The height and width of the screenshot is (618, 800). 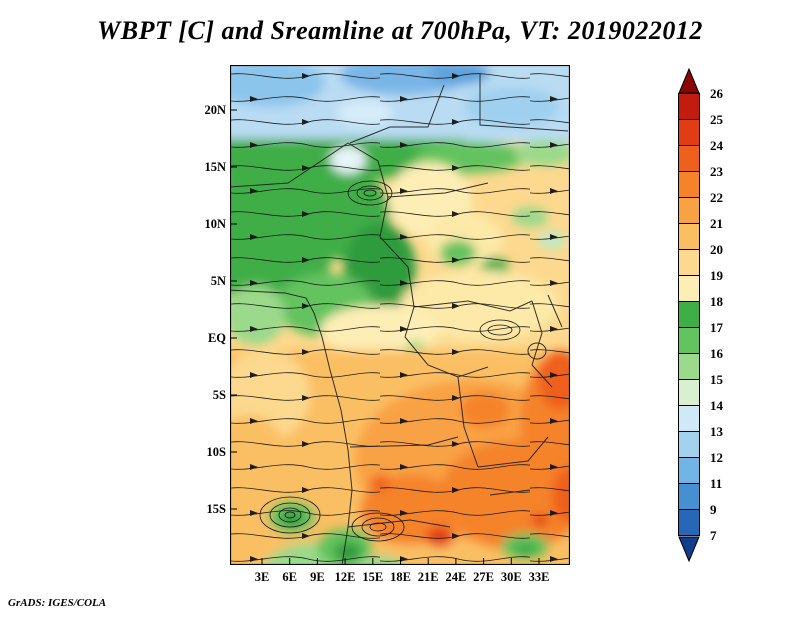 I want to click on colorbar-bar, so click(x=689, y=315).